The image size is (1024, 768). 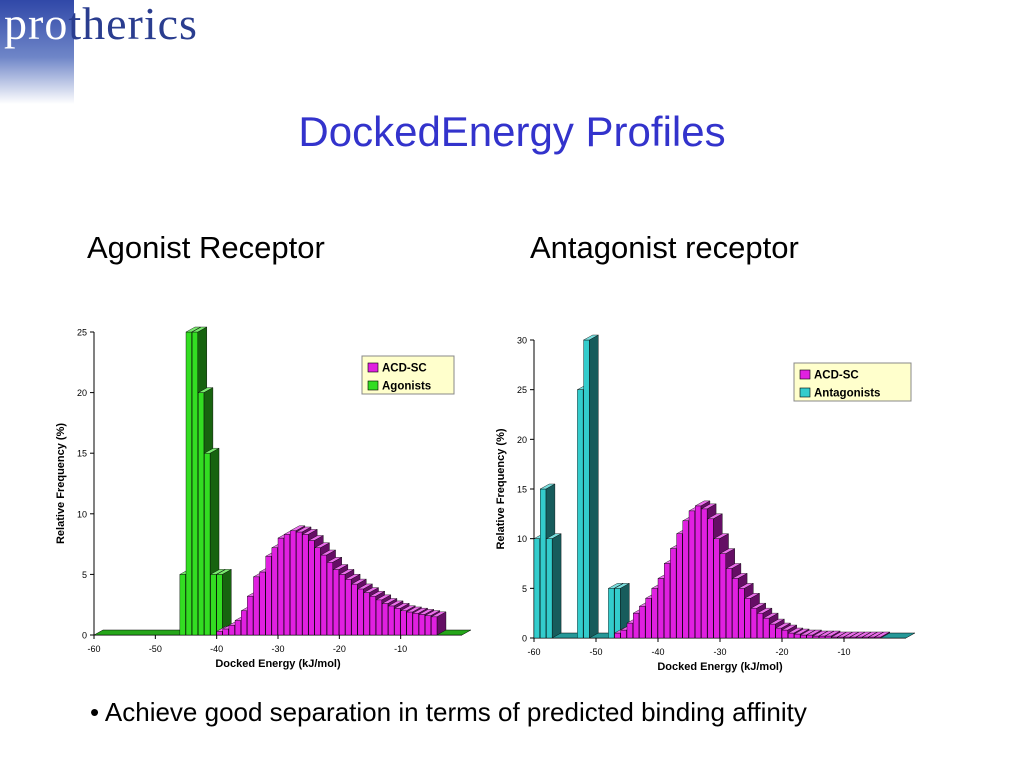 I want to click on y-tick-label: 10, so click(x=522, y=539).